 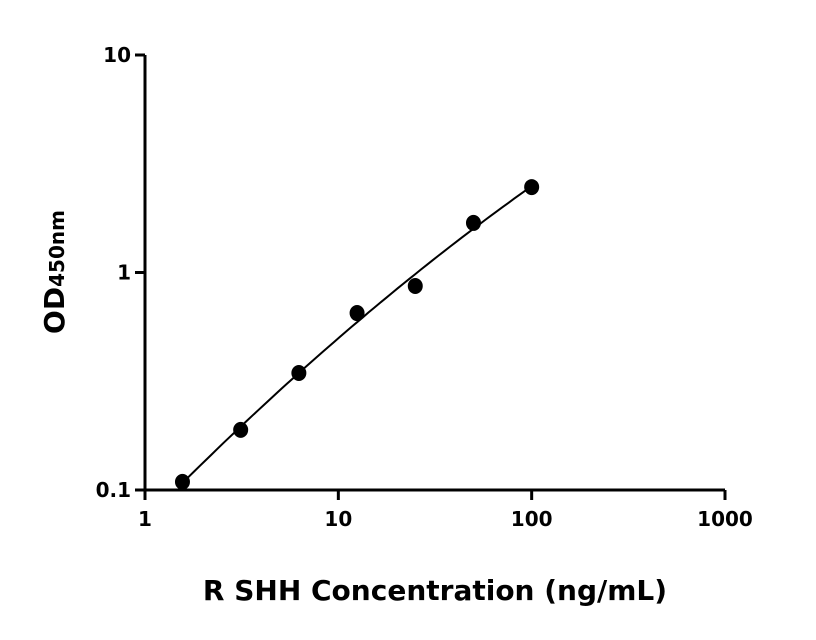 I want to click on x-axis-label: R SHH Concentration (ng/mL), so click(x=435, y=590).